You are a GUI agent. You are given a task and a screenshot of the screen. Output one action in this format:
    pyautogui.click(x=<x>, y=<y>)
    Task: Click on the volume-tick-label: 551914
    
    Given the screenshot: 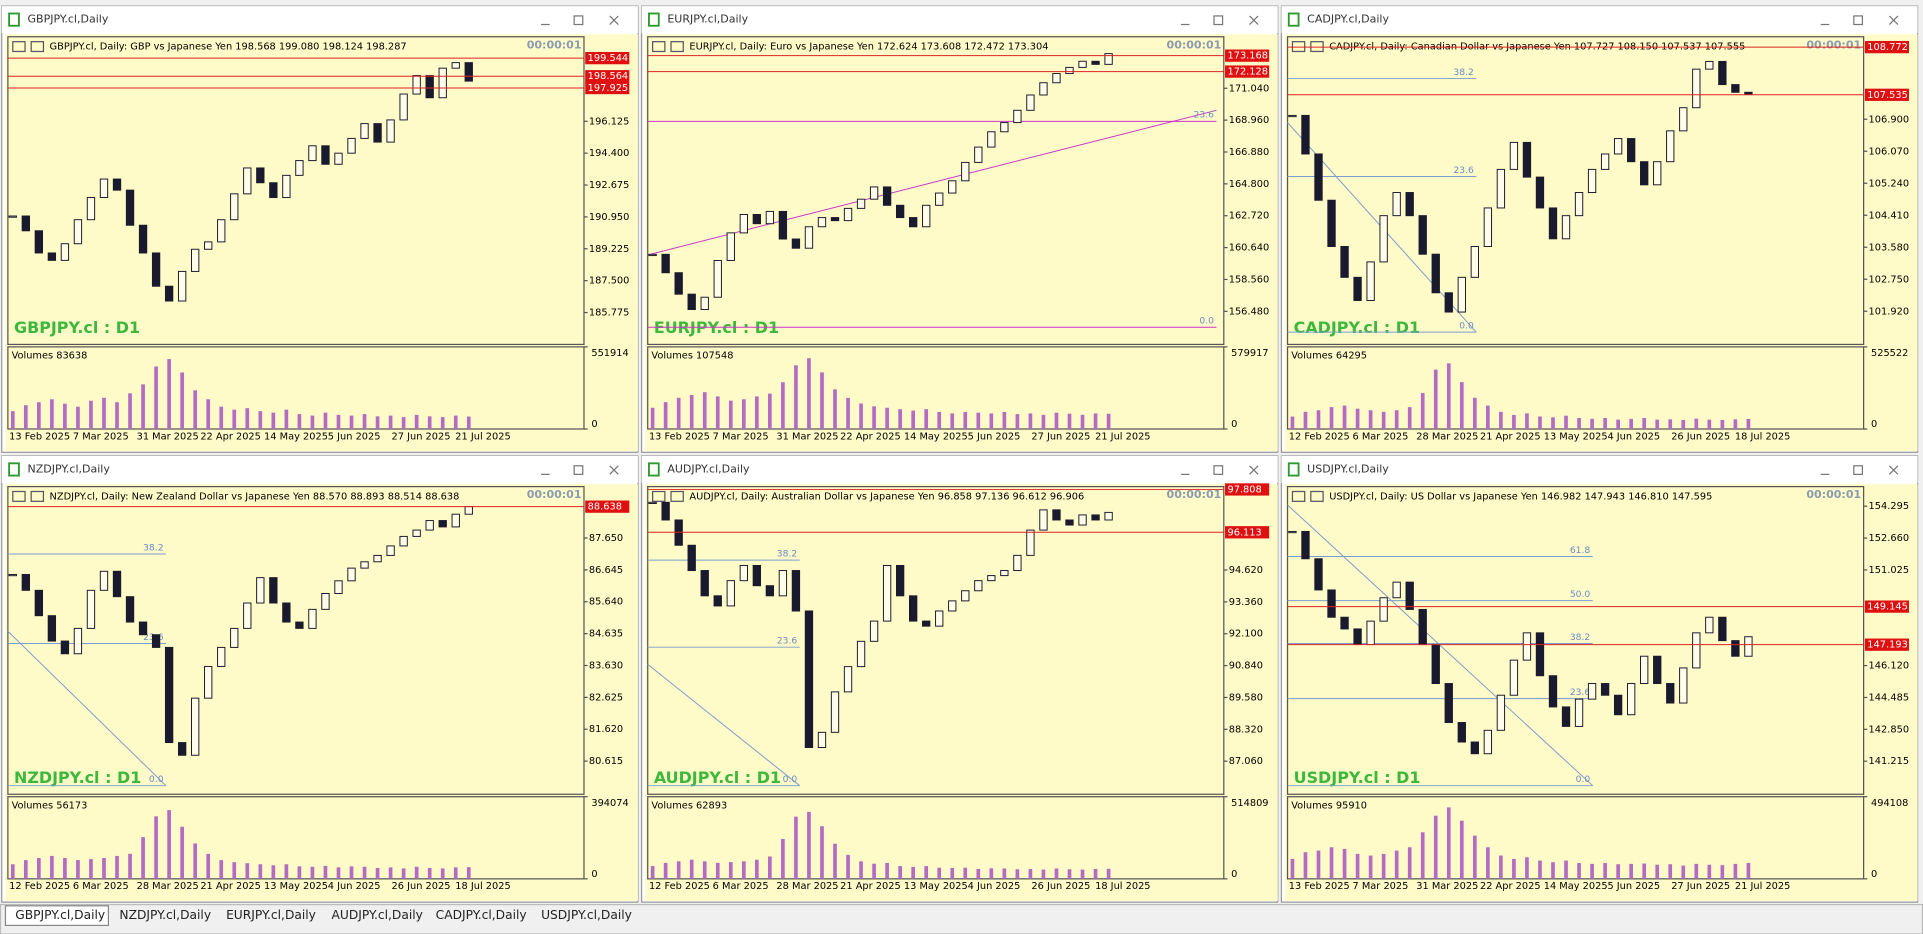 What is the action you would take?
    pyautogui.click(x=609, y=353)
    